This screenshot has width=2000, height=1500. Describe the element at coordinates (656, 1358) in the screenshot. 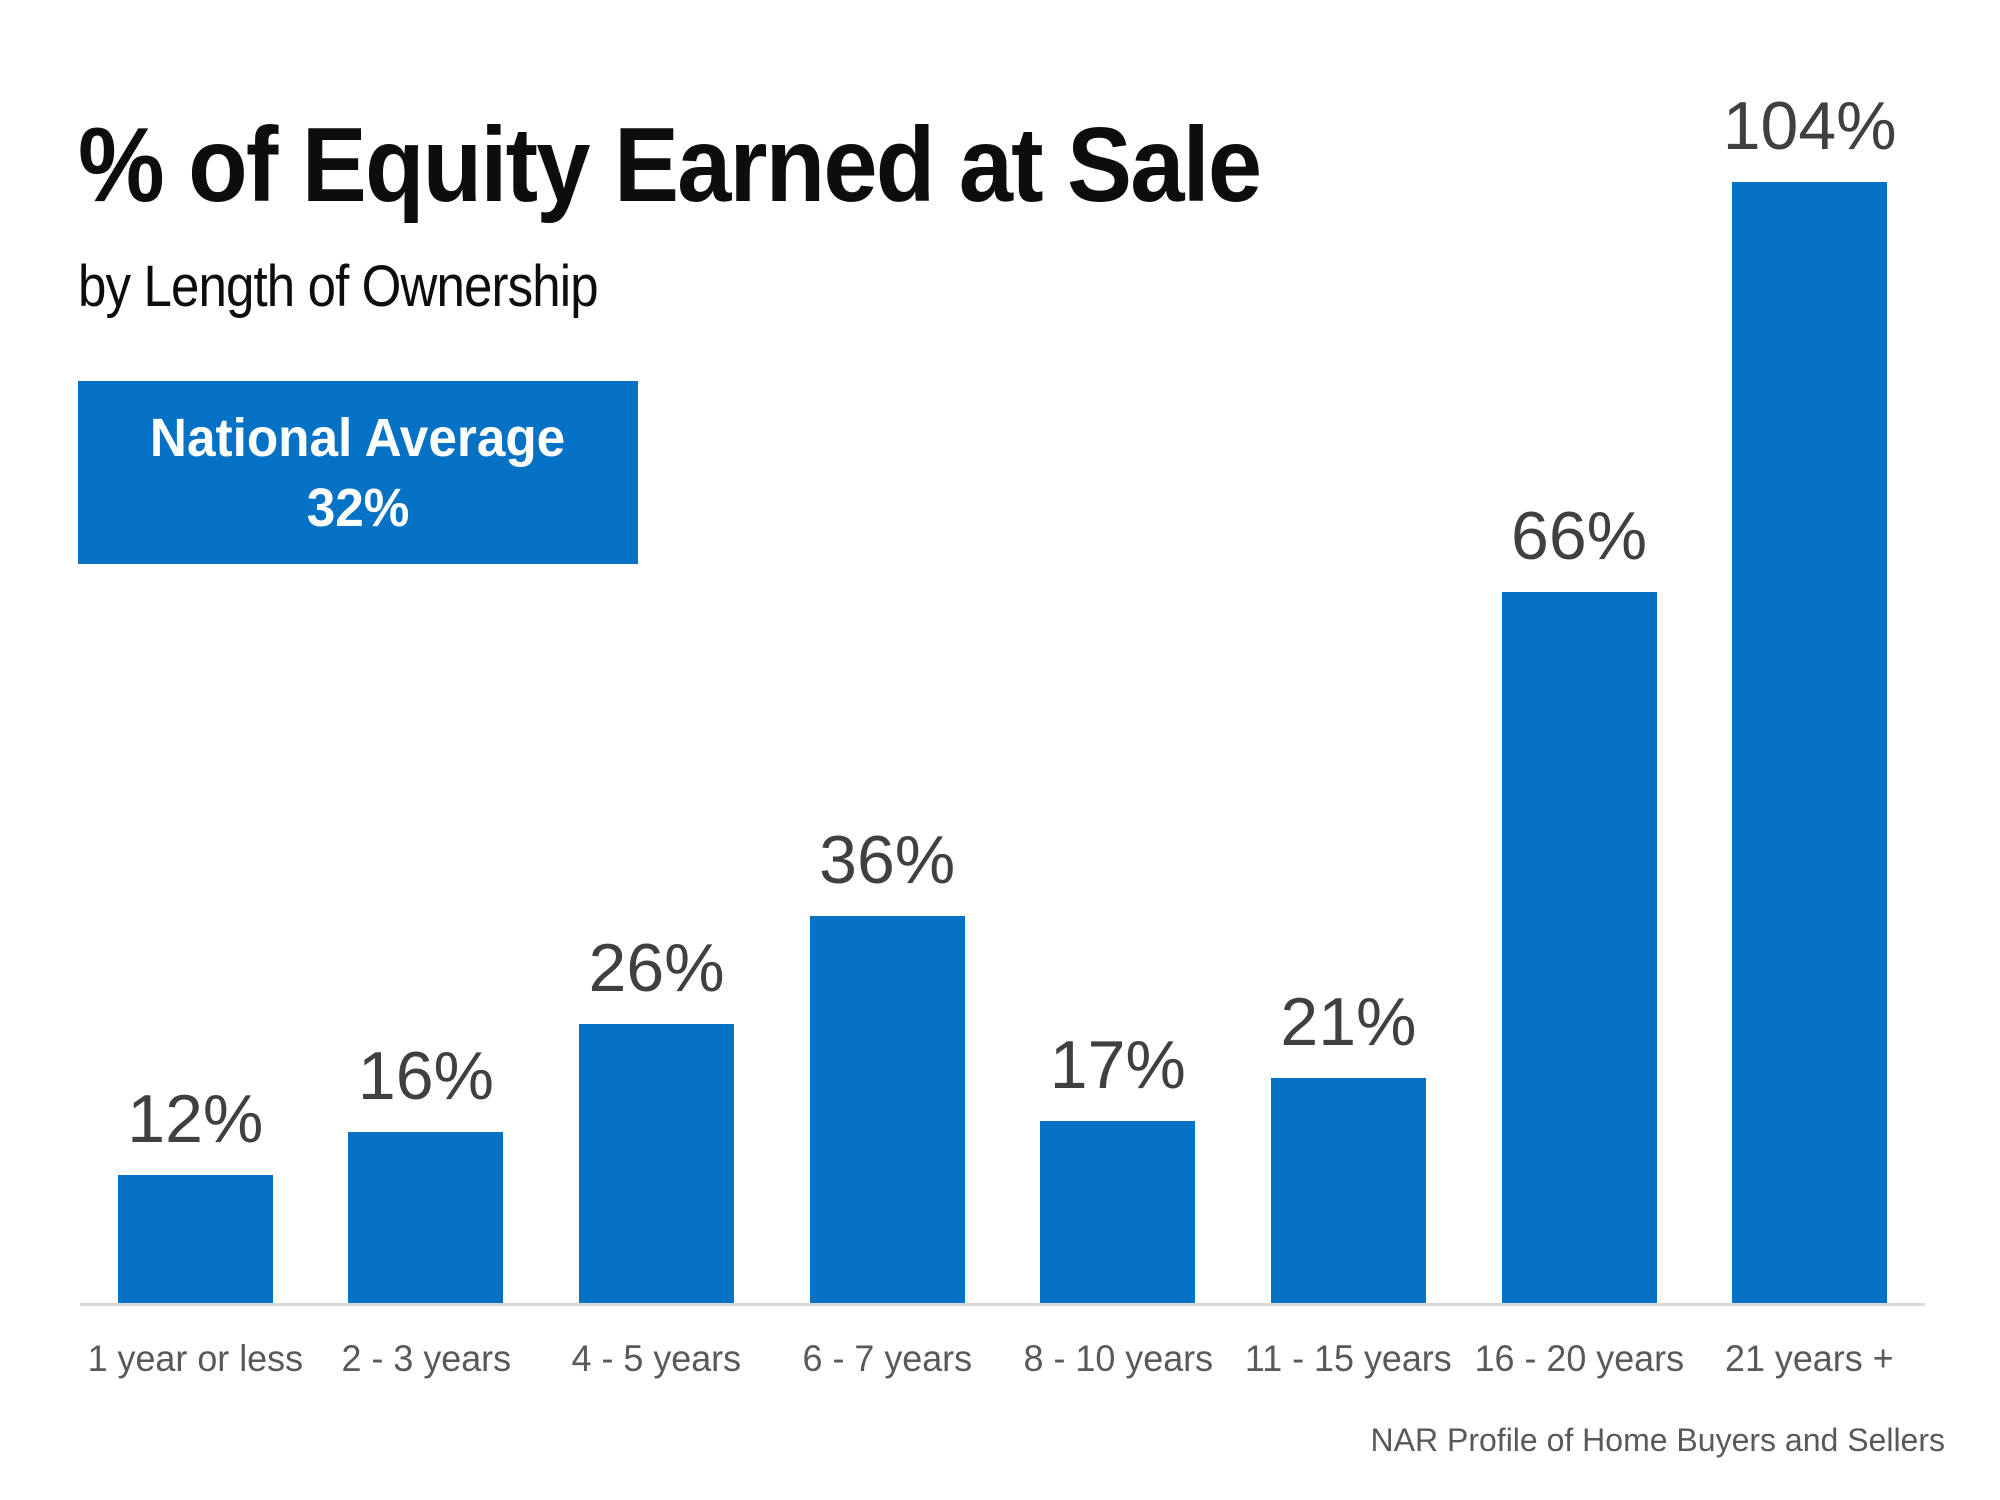

I see `category-label: 4 - 5 years` at that location.